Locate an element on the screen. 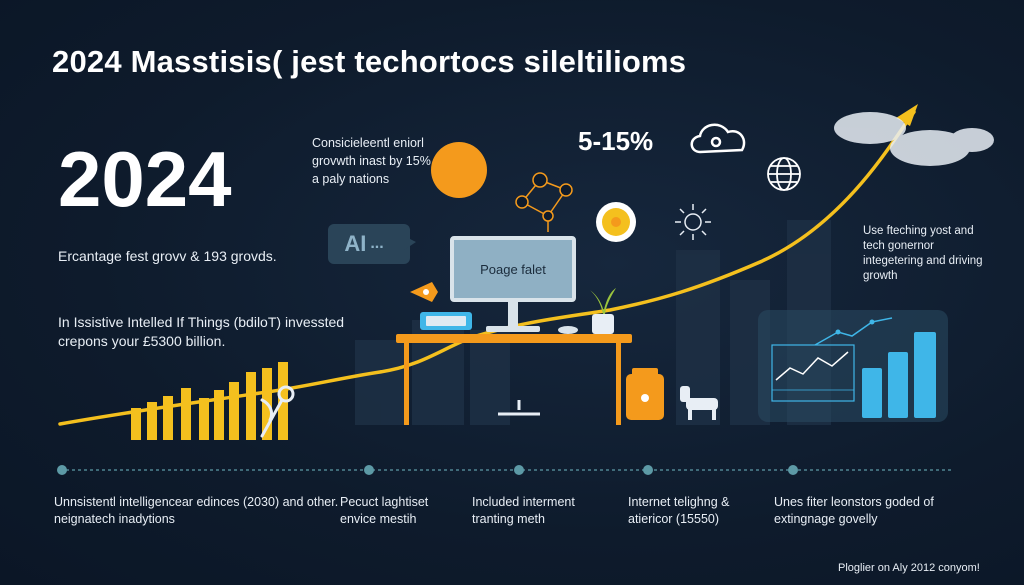  dashboard-trend-line is located at coordinates (853, 331).